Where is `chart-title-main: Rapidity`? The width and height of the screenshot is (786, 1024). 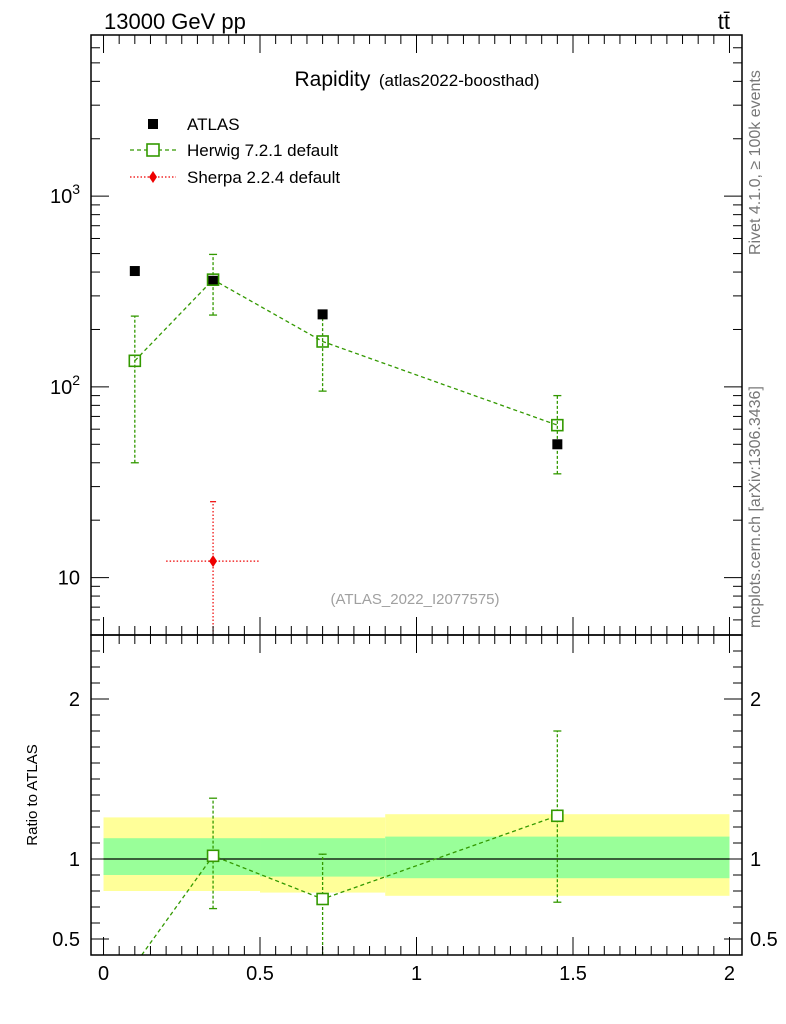 chart-title-main: Rapidity is located at coordinates (333, 79).